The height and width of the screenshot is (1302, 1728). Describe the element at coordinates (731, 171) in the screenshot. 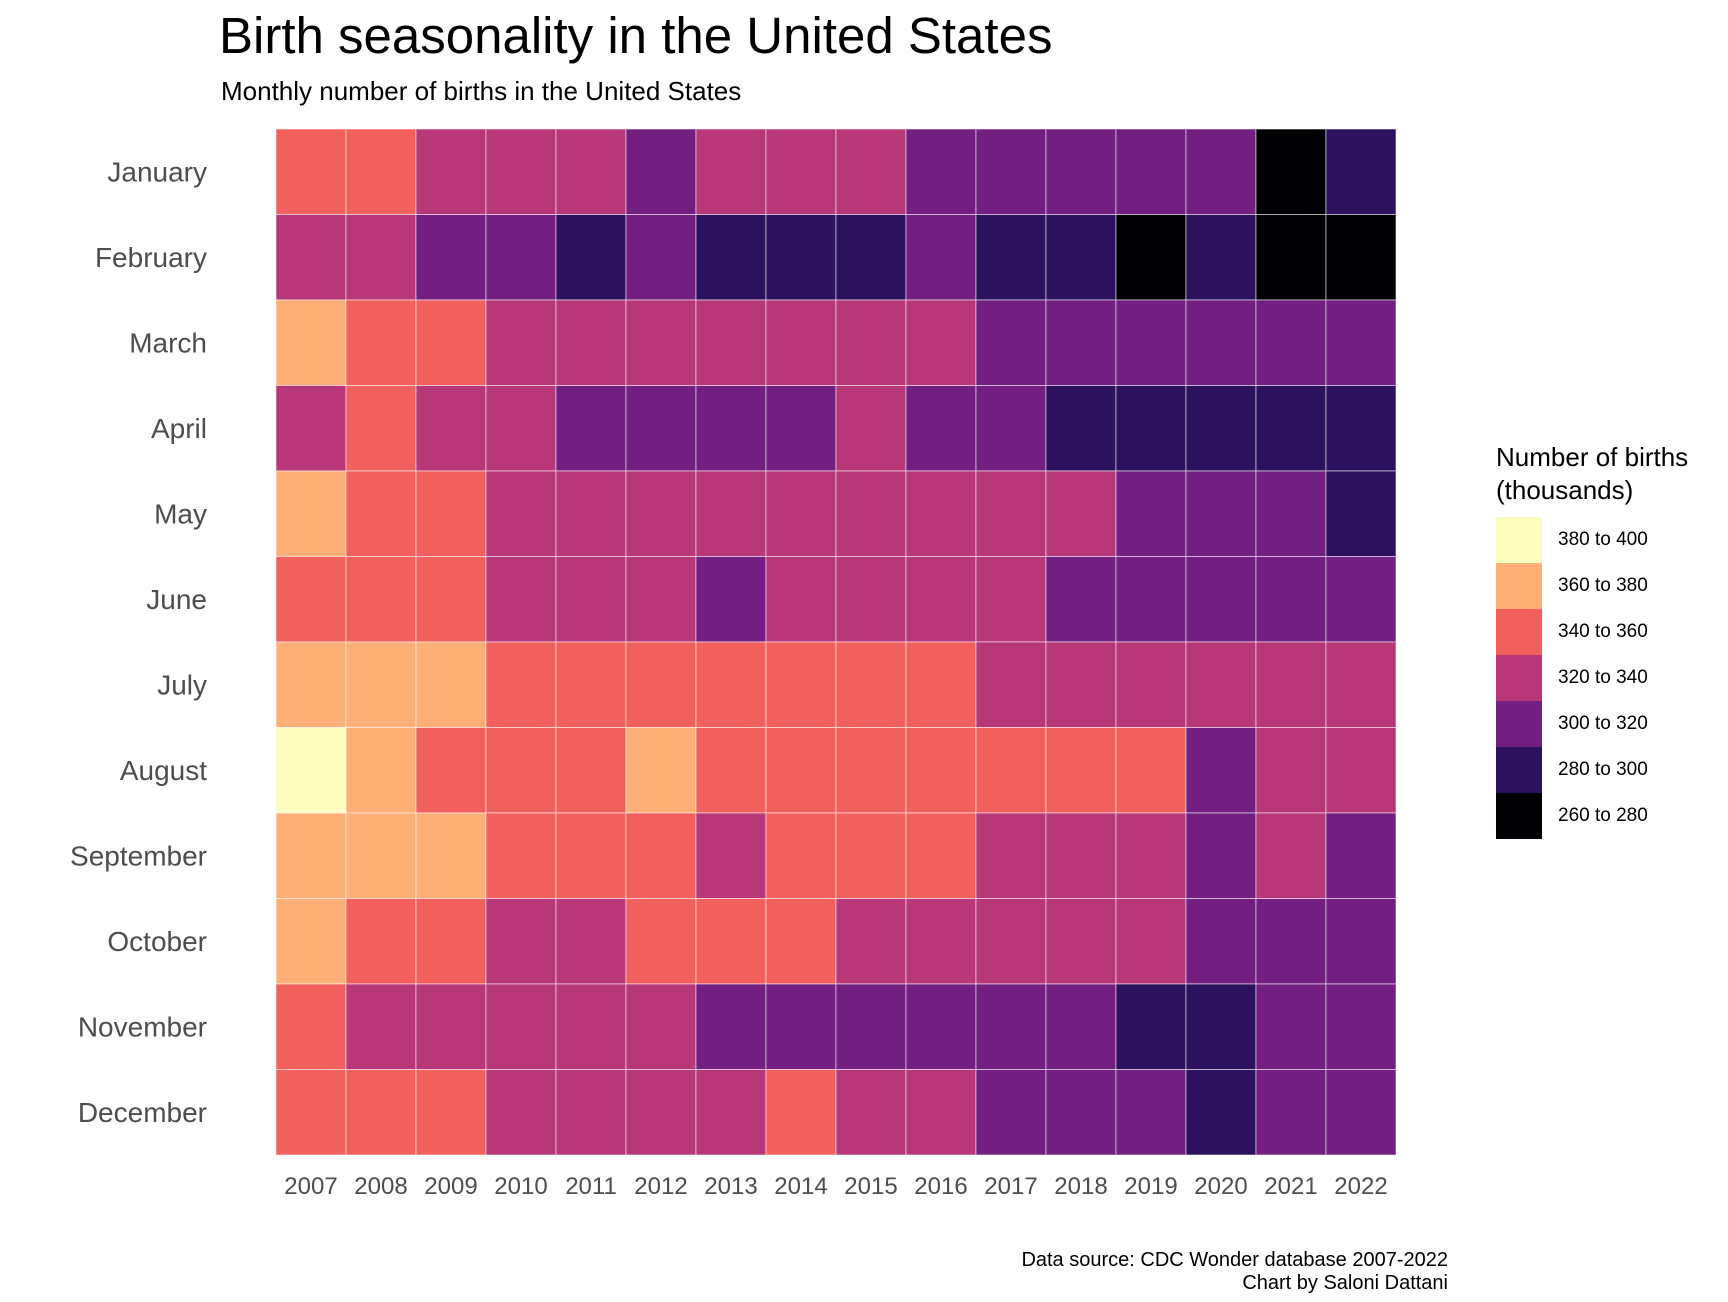

I see `heatmap-cell-january-2013: January 2013: 320 to 340` at that location.